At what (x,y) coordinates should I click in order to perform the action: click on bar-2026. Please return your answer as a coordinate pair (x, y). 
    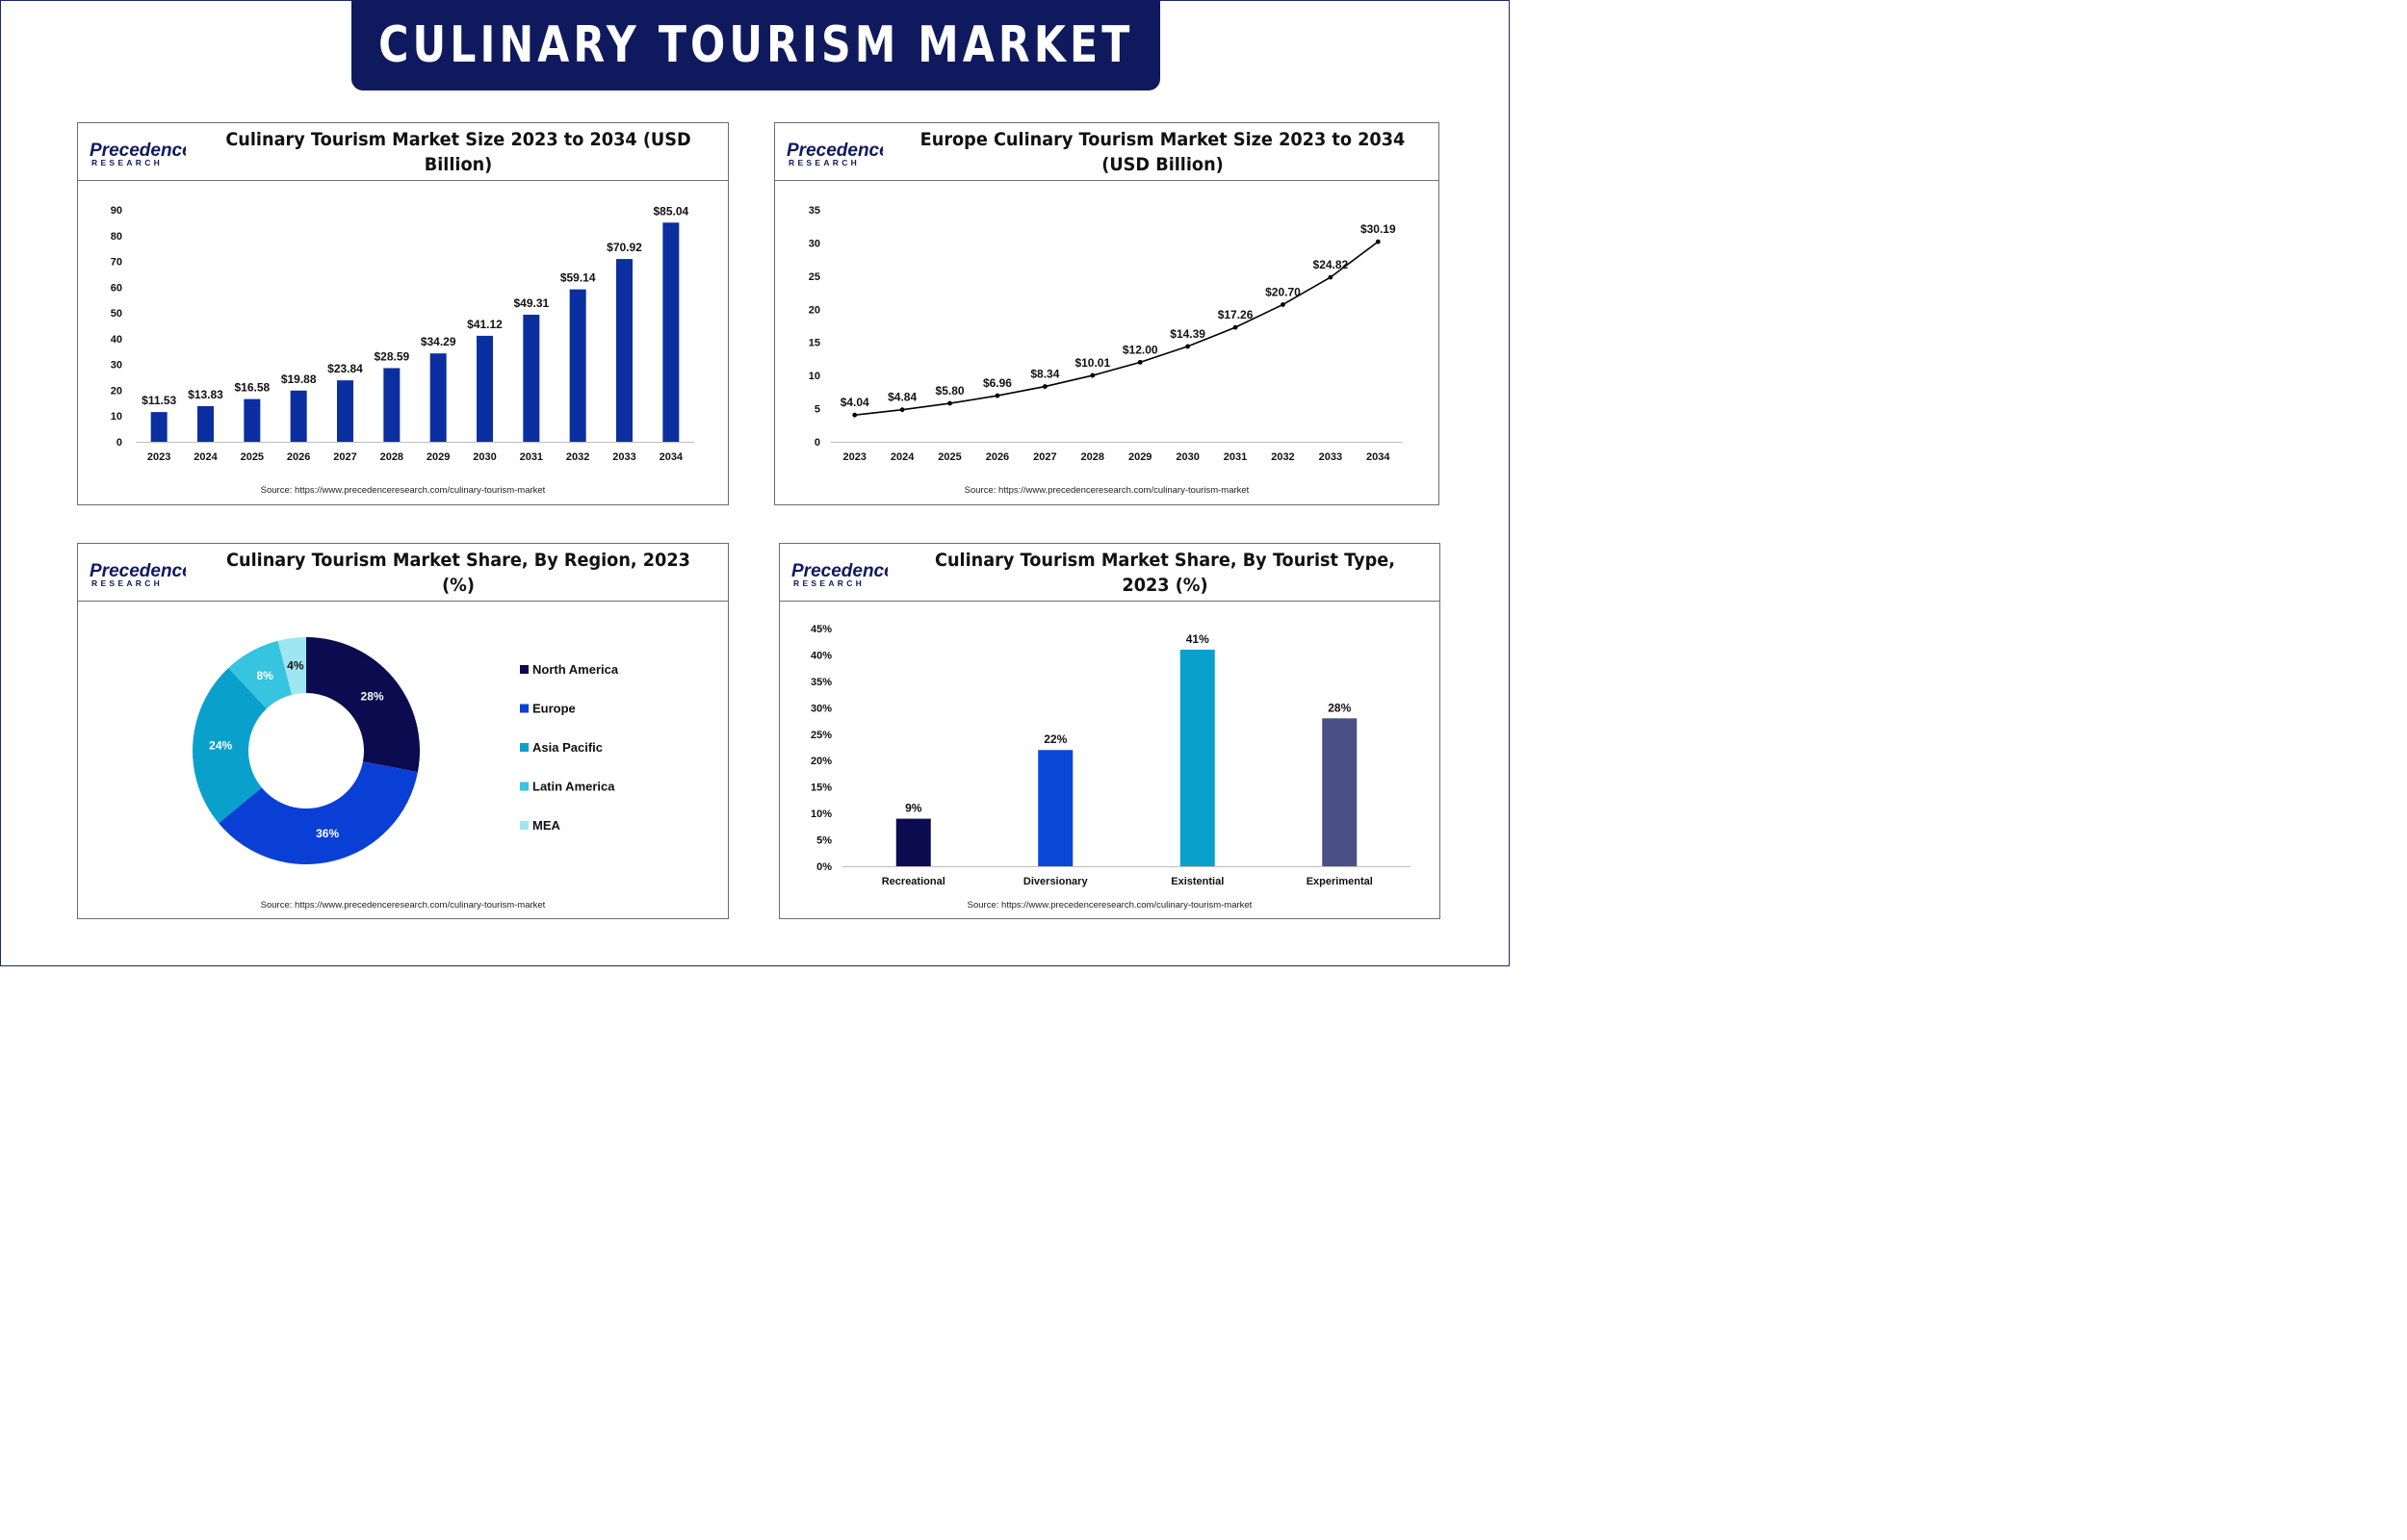
    Looking at the image, I should click on (298, 416).